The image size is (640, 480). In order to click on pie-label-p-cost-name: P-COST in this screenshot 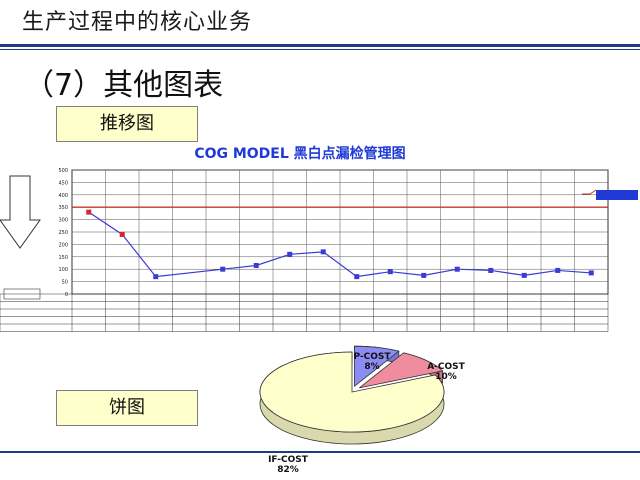, I will do `click(372, 357)`.